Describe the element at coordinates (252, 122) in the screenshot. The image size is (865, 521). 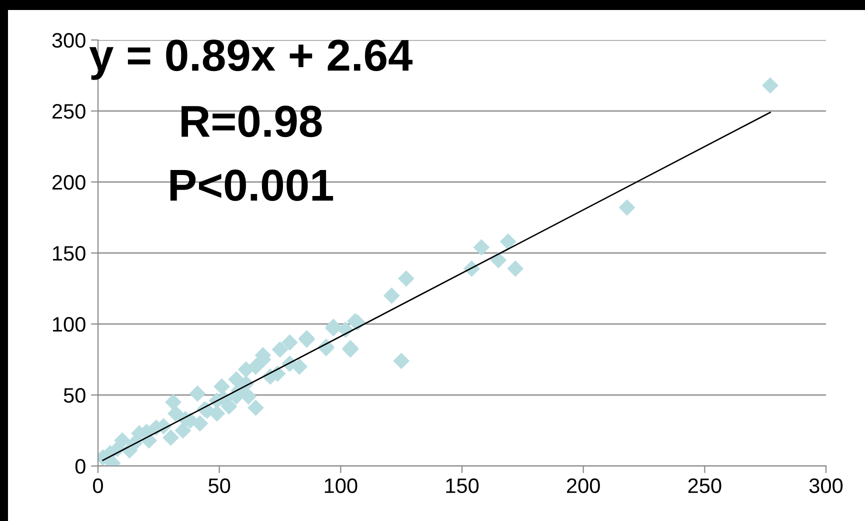
I see `annotation: R=0.98` at that location.